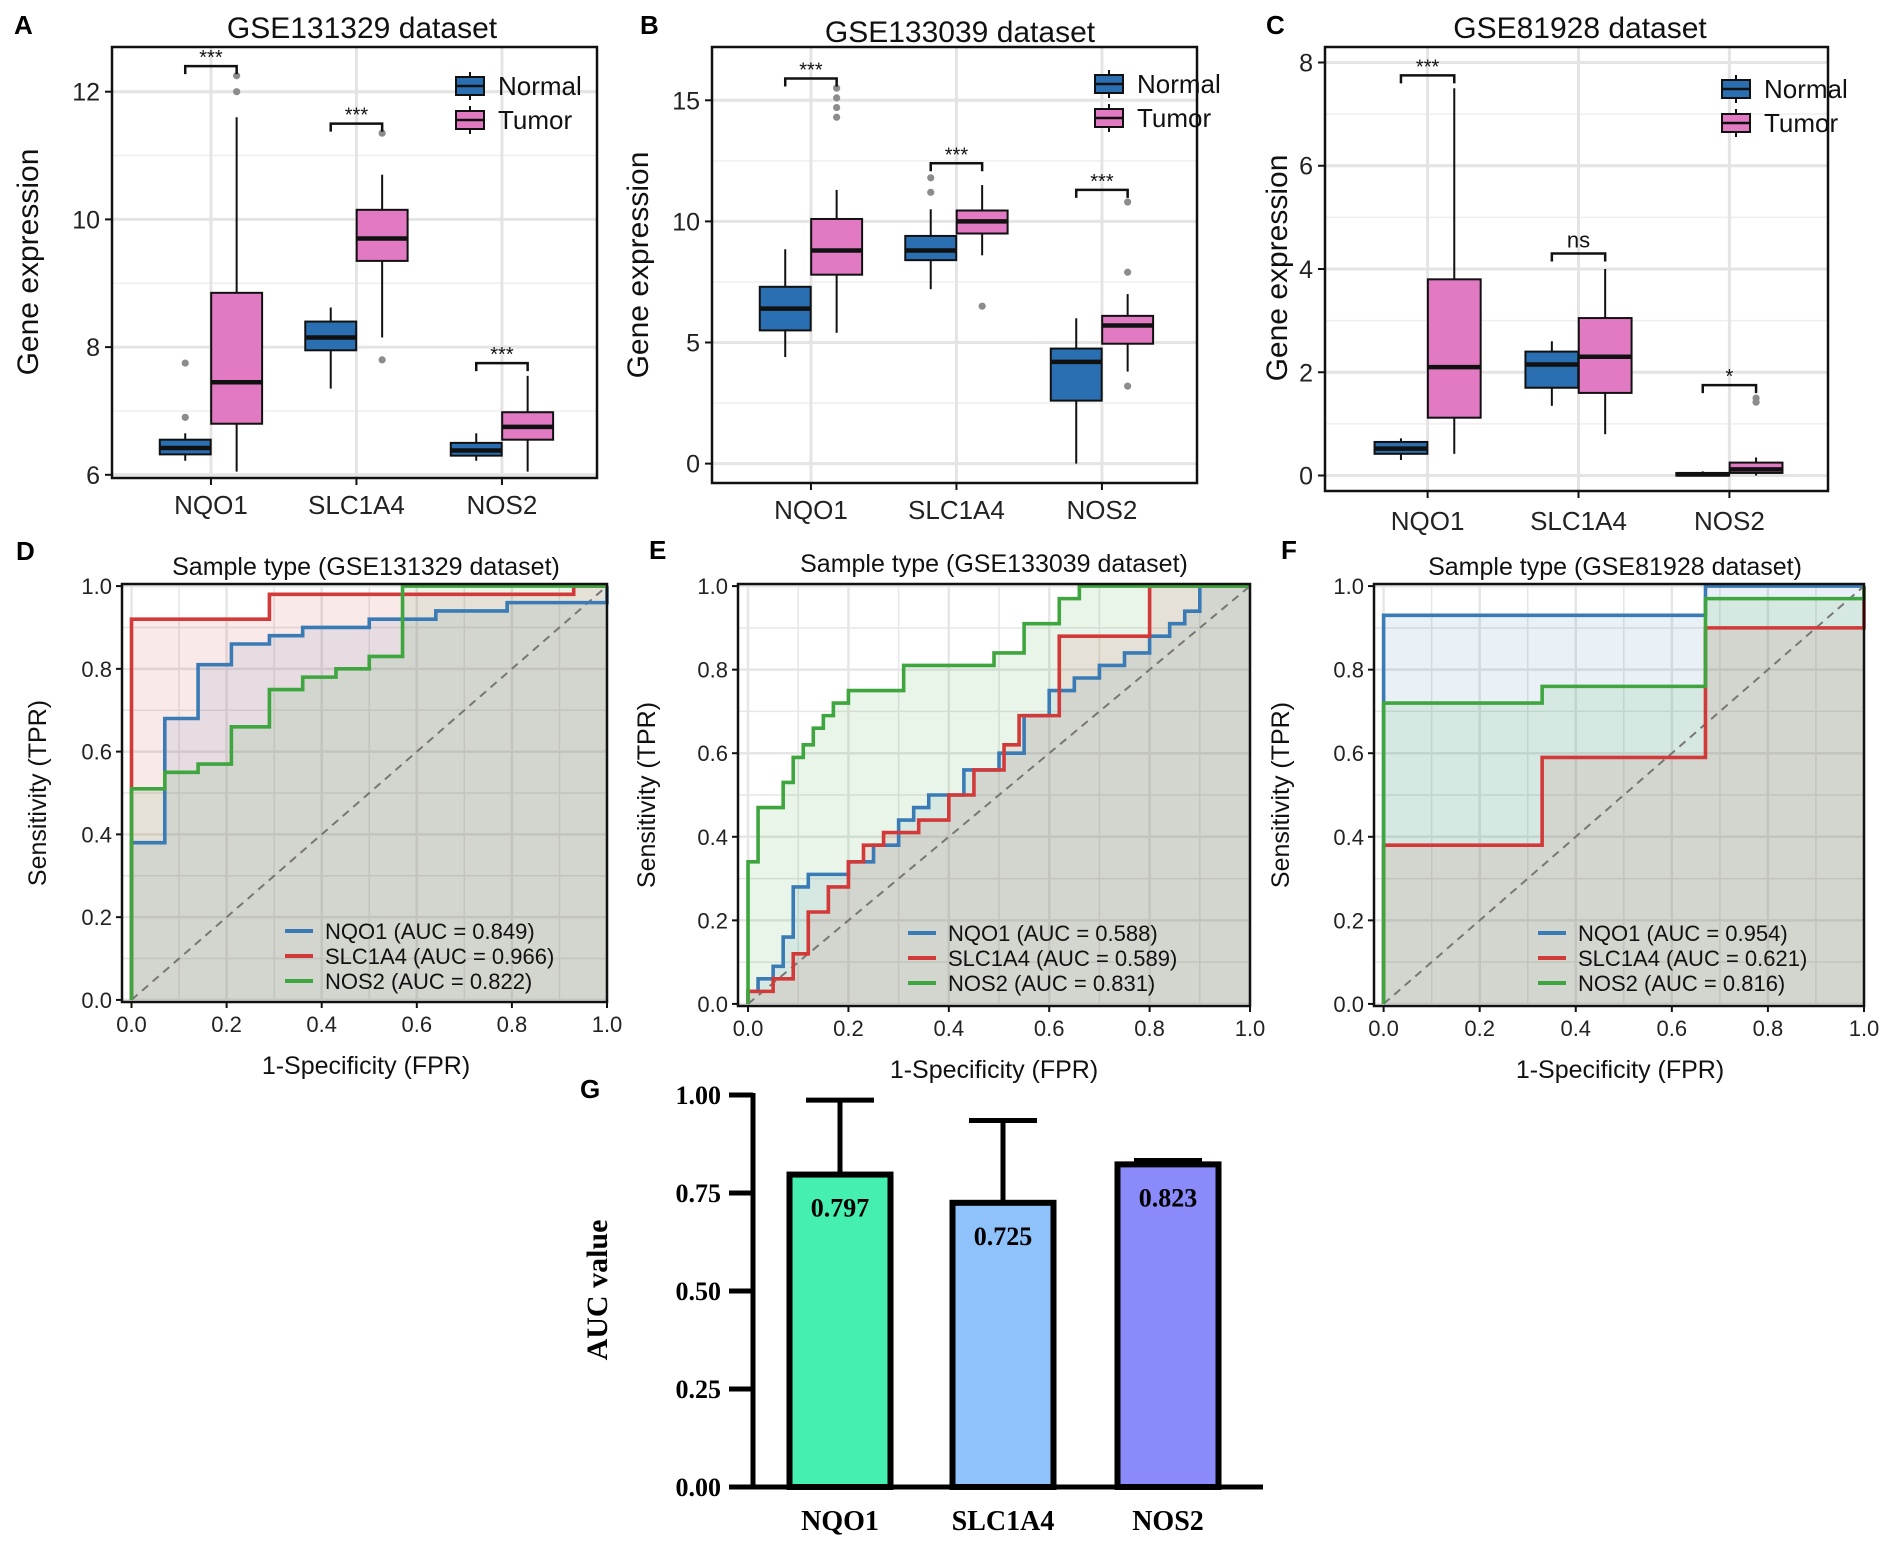  I want to click on chart-title: Sample type (GSE133039 dataset), so click(994, 564).